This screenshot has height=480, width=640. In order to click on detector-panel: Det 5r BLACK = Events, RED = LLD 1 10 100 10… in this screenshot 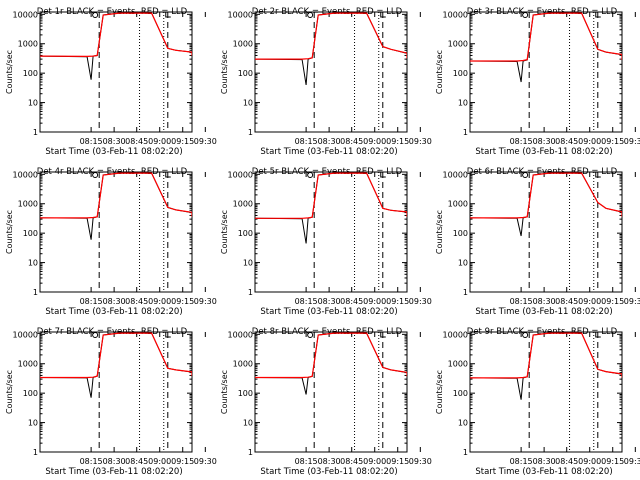, I will do `click(326, 242)`.